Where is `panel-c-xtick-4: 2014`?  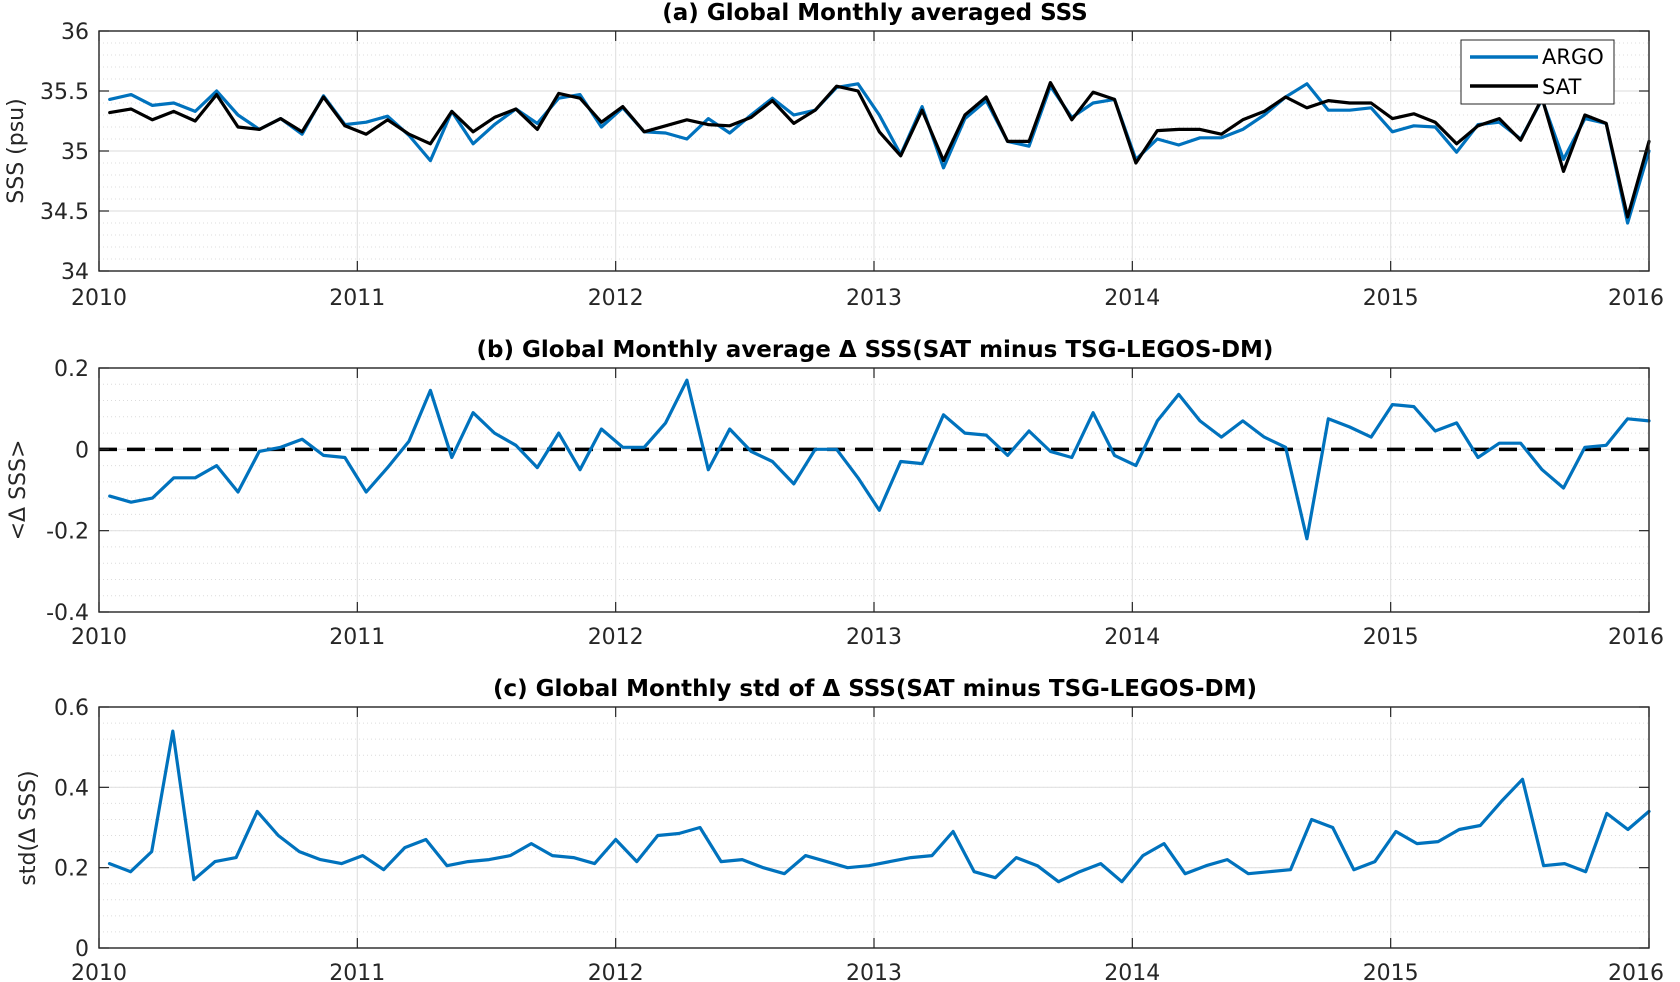 panel-c-xtick-4: 2014 is located at coordinates (1132, 971).